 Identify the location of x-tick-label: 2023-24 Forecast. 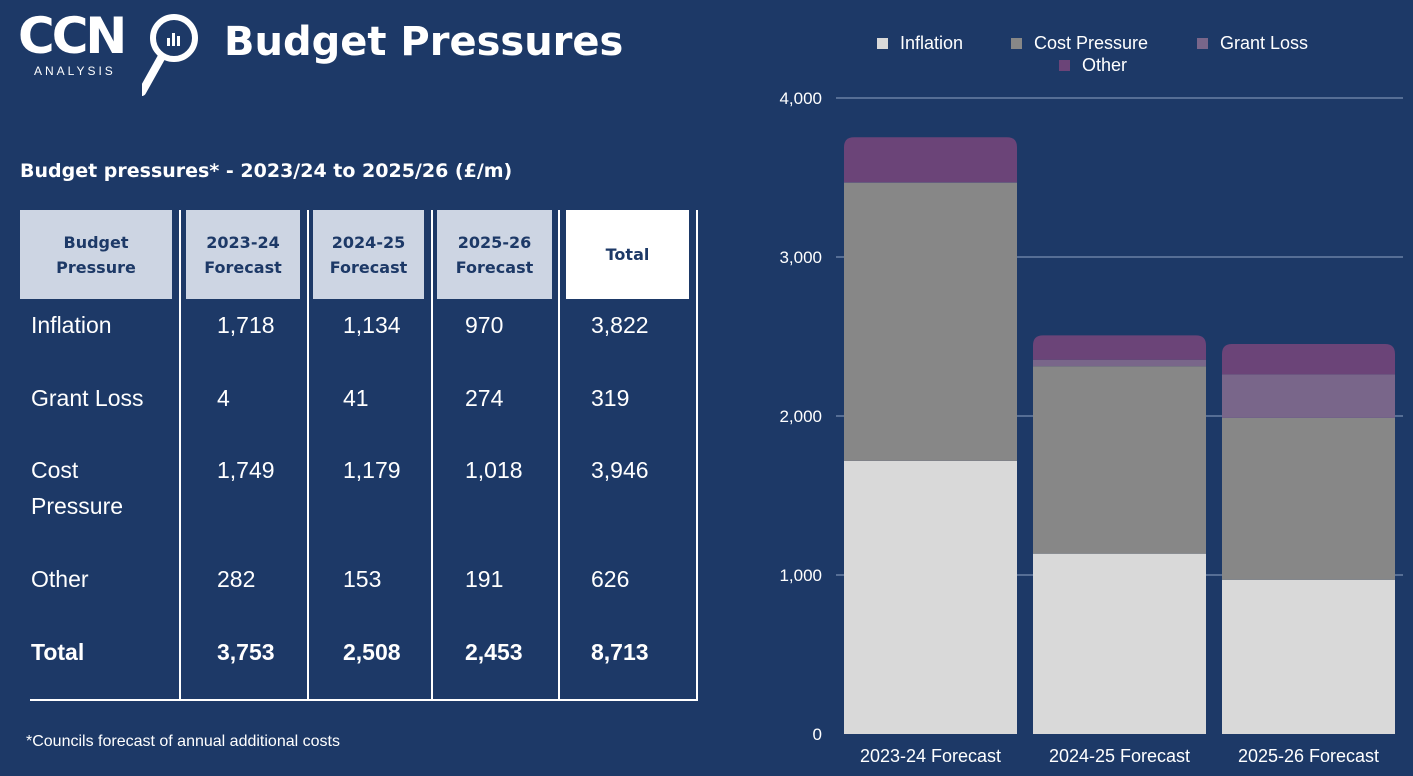
(930, 756).